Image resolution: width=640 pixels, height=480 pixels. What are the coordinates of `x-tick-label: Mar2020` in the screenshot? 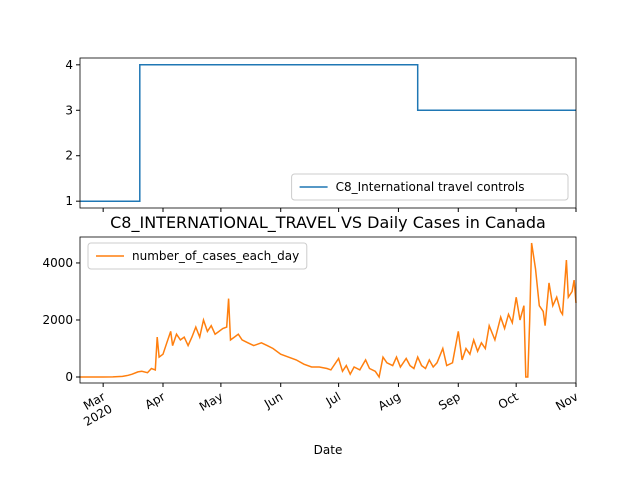 It's located at (94, 409).